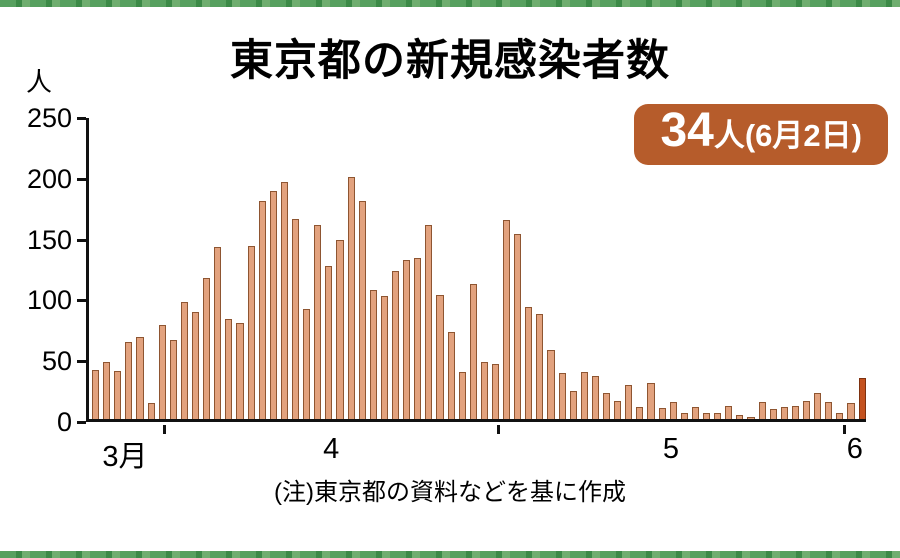 The height and width of the screenshot is (558, 900). I want to click on y-tick-label: 200, so click(49, 178).